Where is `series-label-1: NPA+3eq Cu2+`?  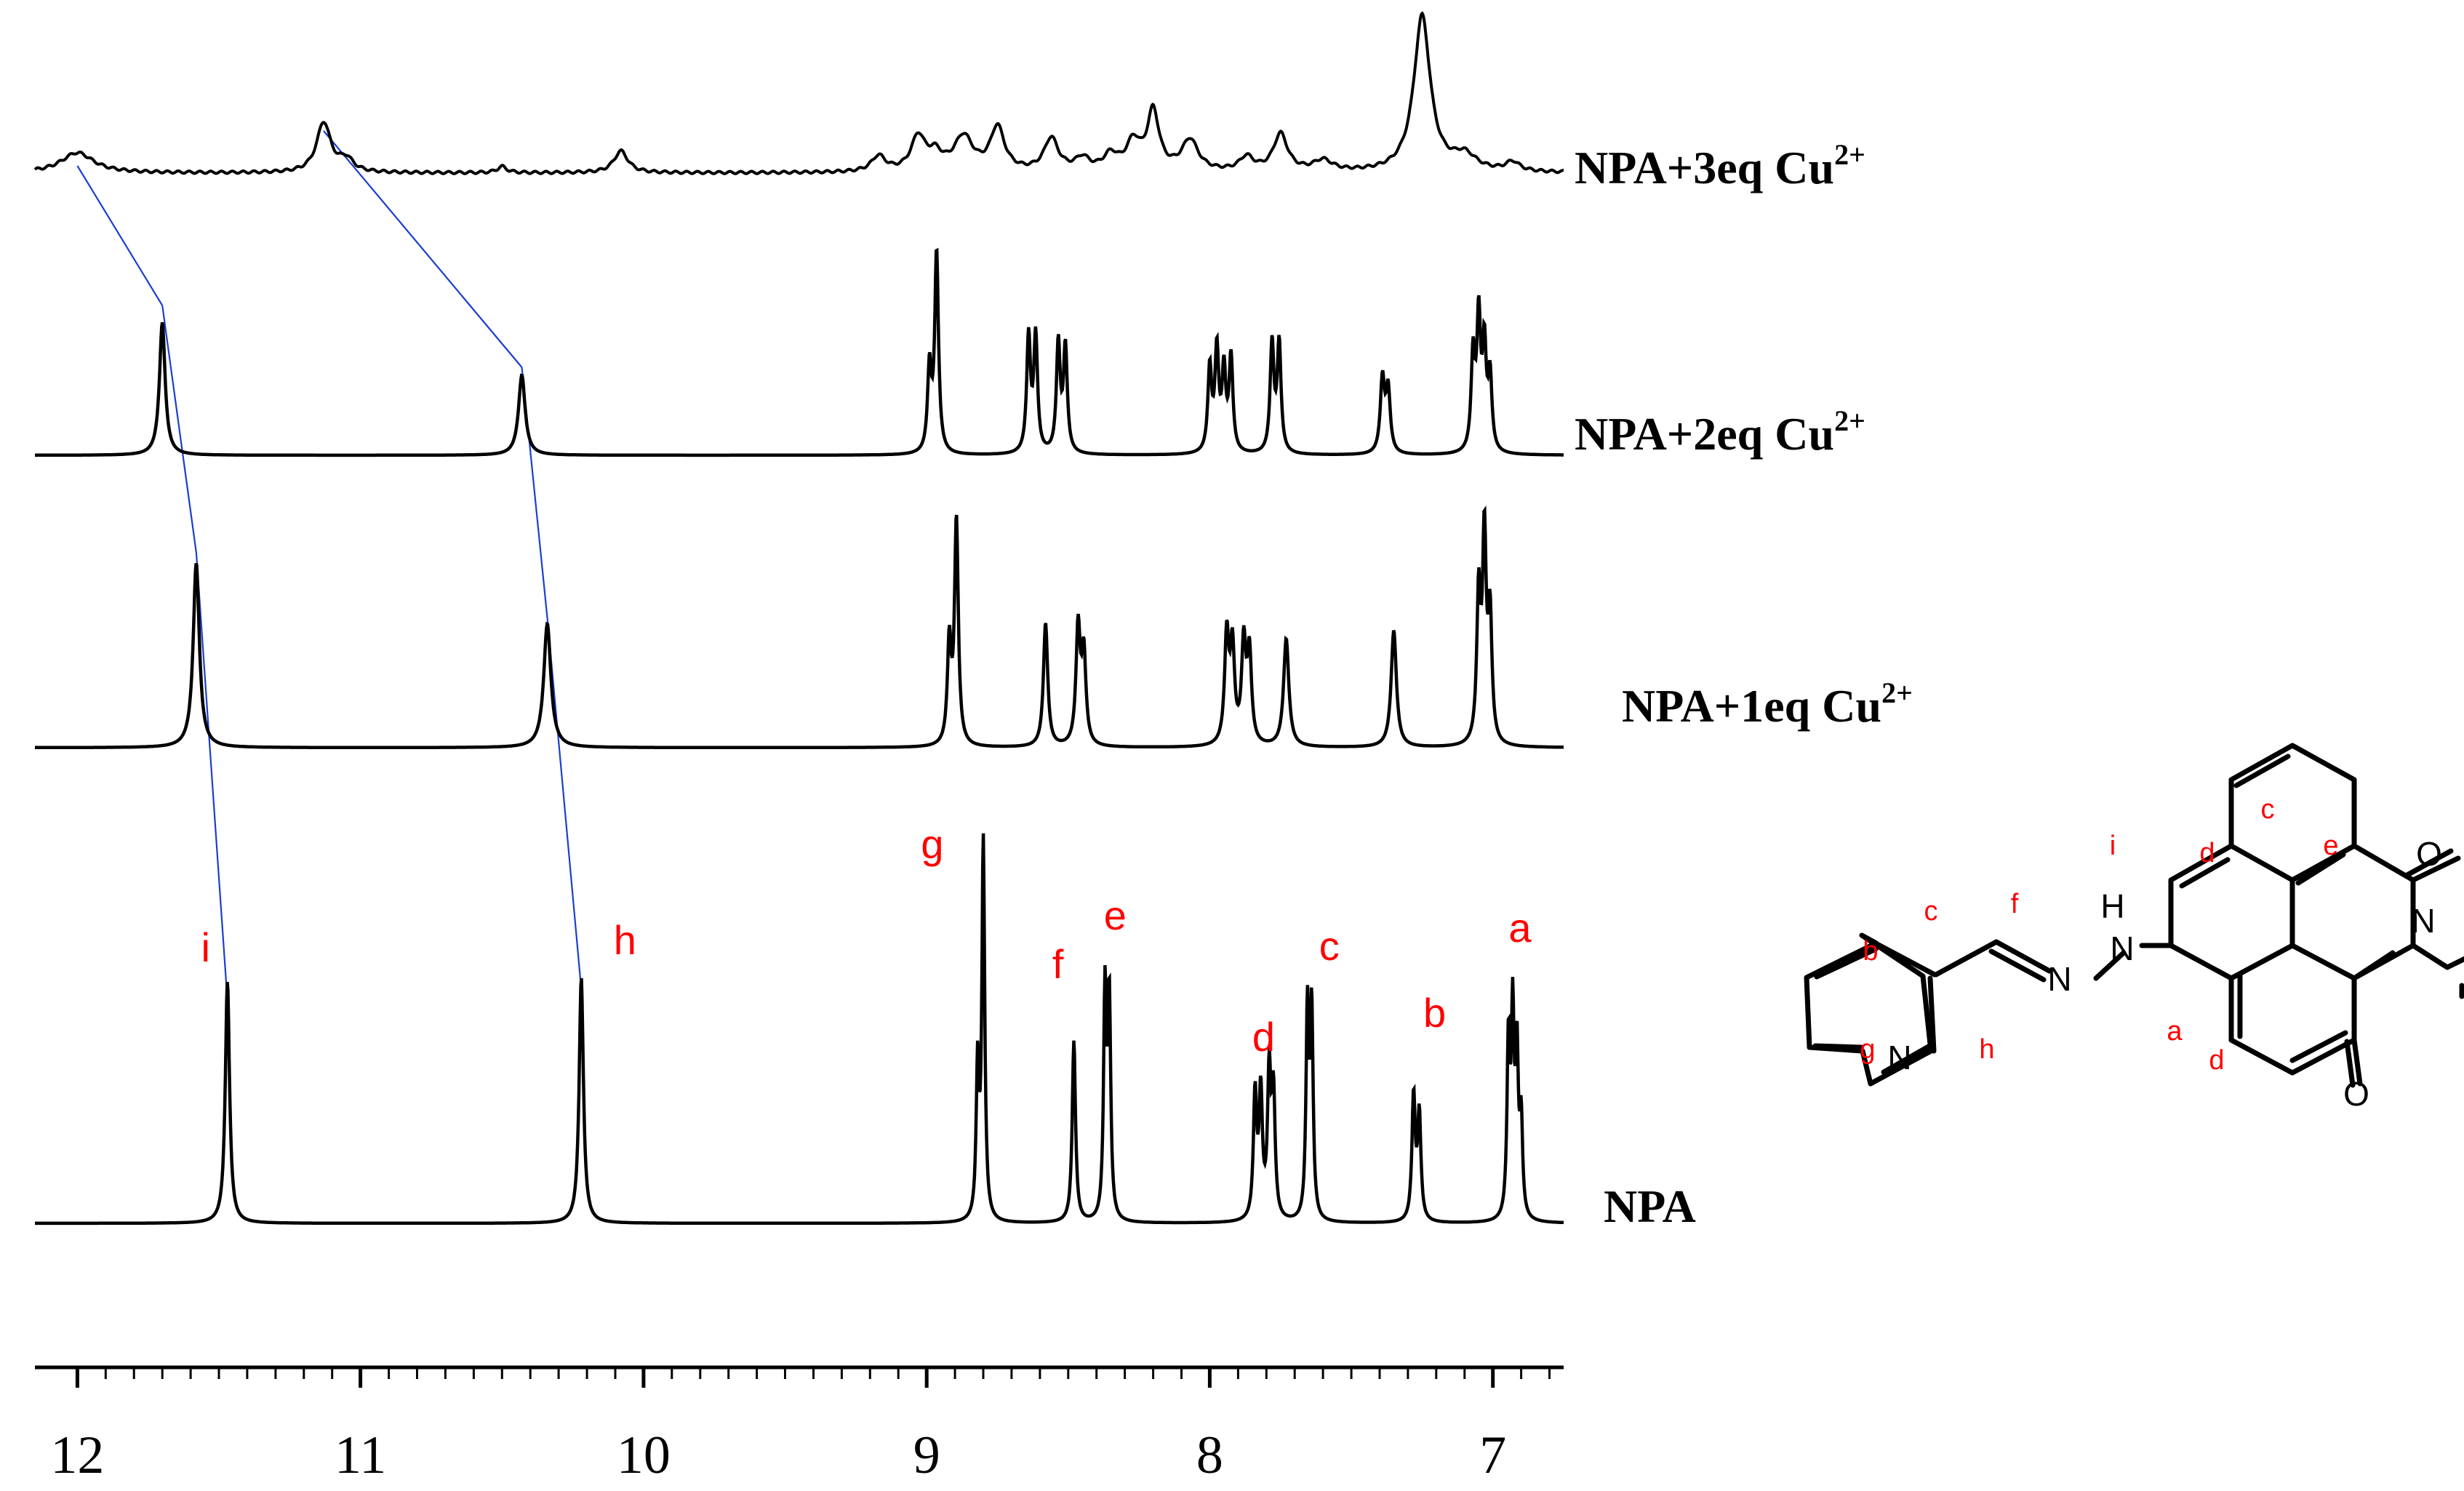 series-label-1: NPA+3eq Cu2+ is located at coordinates (1720, 165).